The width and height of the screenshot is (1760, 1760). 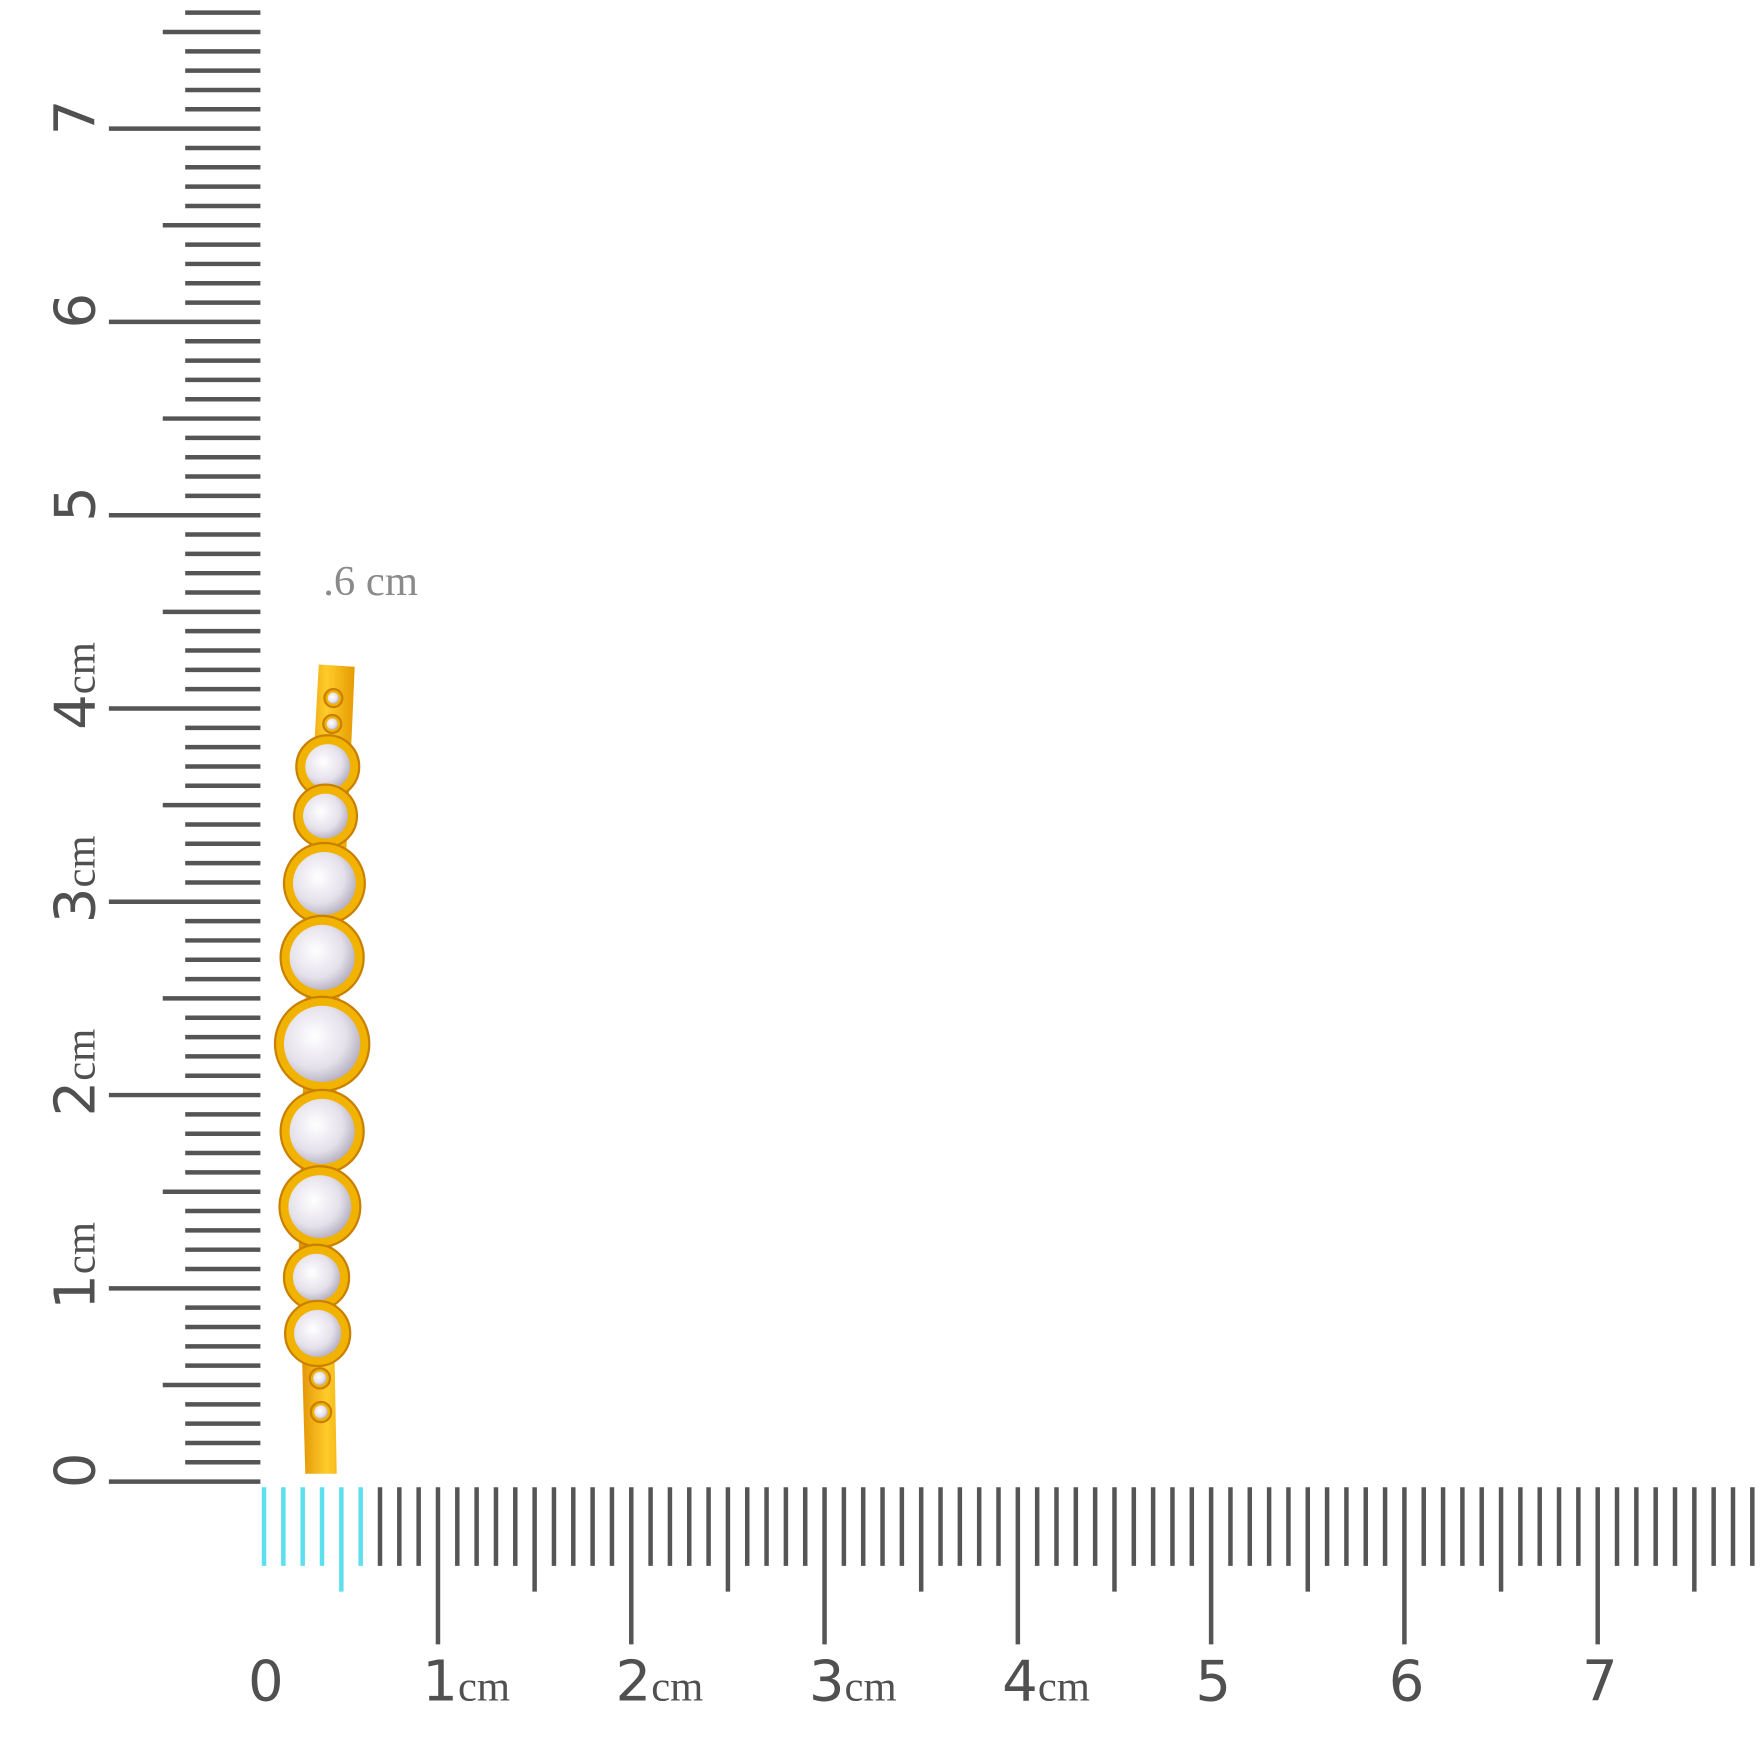 I want to click on stones, so click(x=322, y=1056).